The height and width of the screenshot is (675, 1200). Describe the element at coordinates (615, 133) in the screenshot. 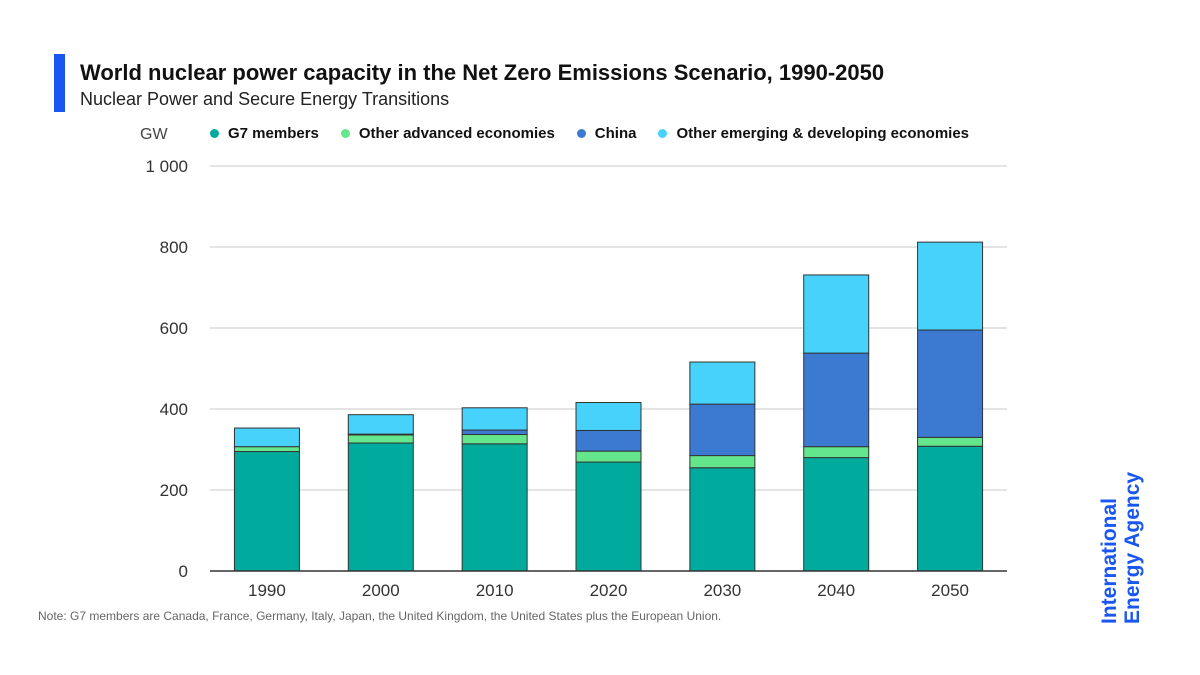

I see `legend-label-china: China` at that location.